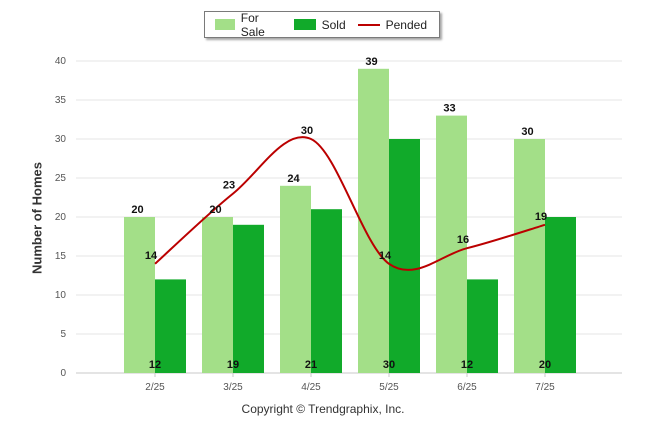 This screenshot has height=434, width=646. Describe the element at coordinates (389, 387) in the screenshot. I see `x-tick-label: 5/25` at that location.